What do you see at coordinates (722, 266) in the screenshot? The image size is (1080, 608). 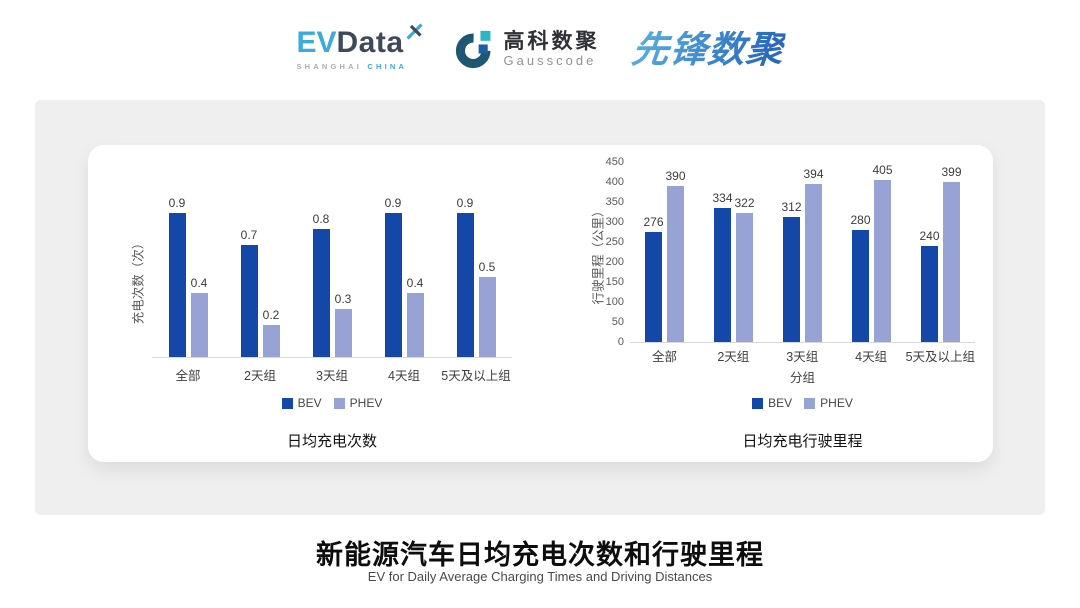 I see `bar-bev: 334` at bounding box center [722, 266].